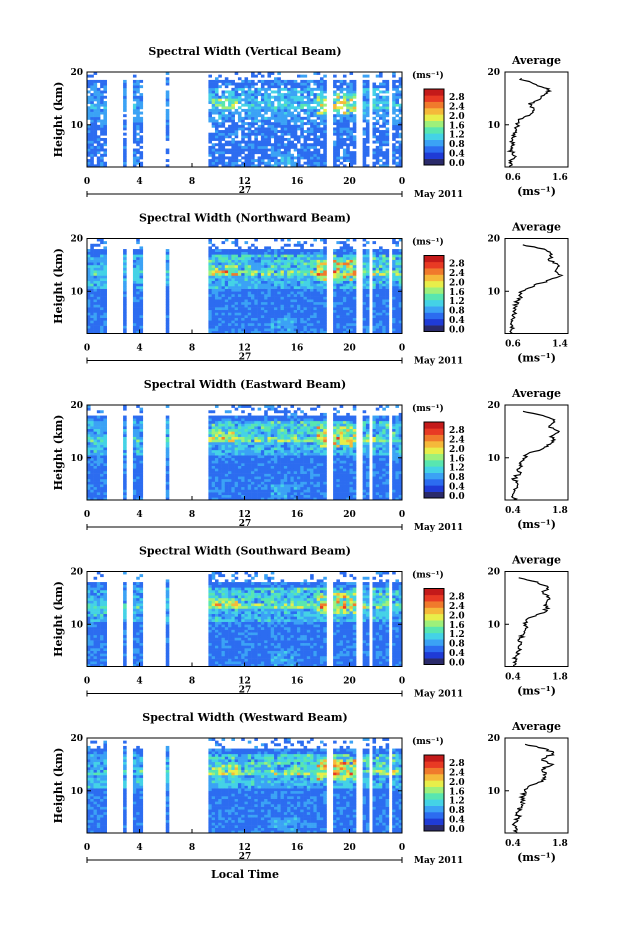 The height and width of the screenshot is (929, 620). Describe the element at coordinates (434, 155) in the screenshot. I see `colorbar-segment` at that location.